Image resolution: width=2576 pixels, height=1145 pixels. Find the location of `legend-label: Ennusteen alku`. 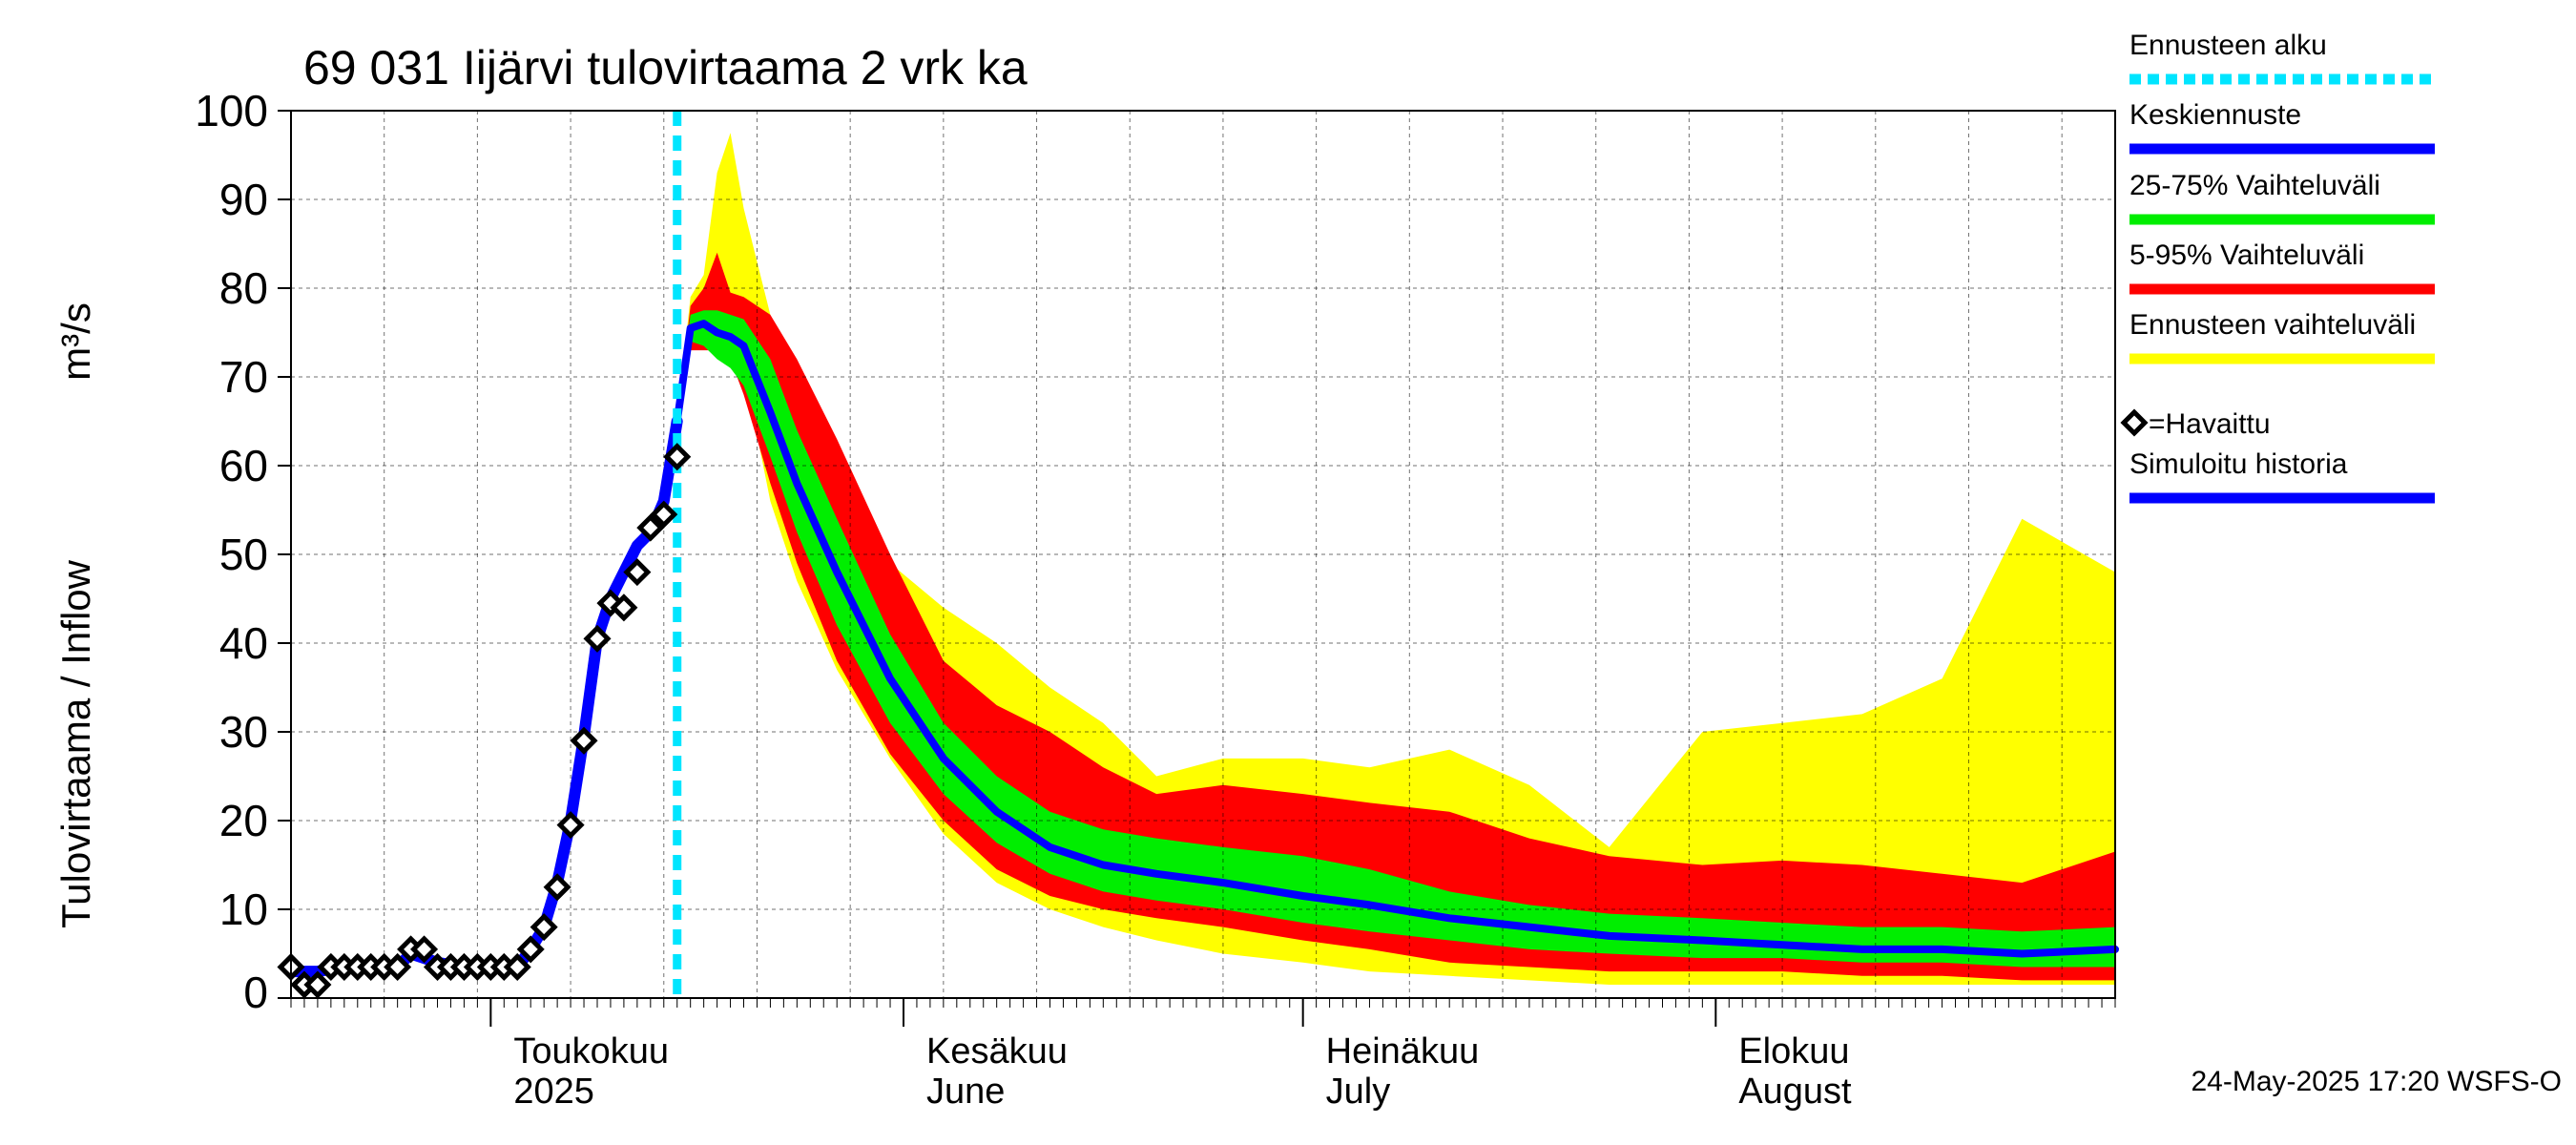

legend-label: Ennusteen alku is located at coordinates (2228, 45).